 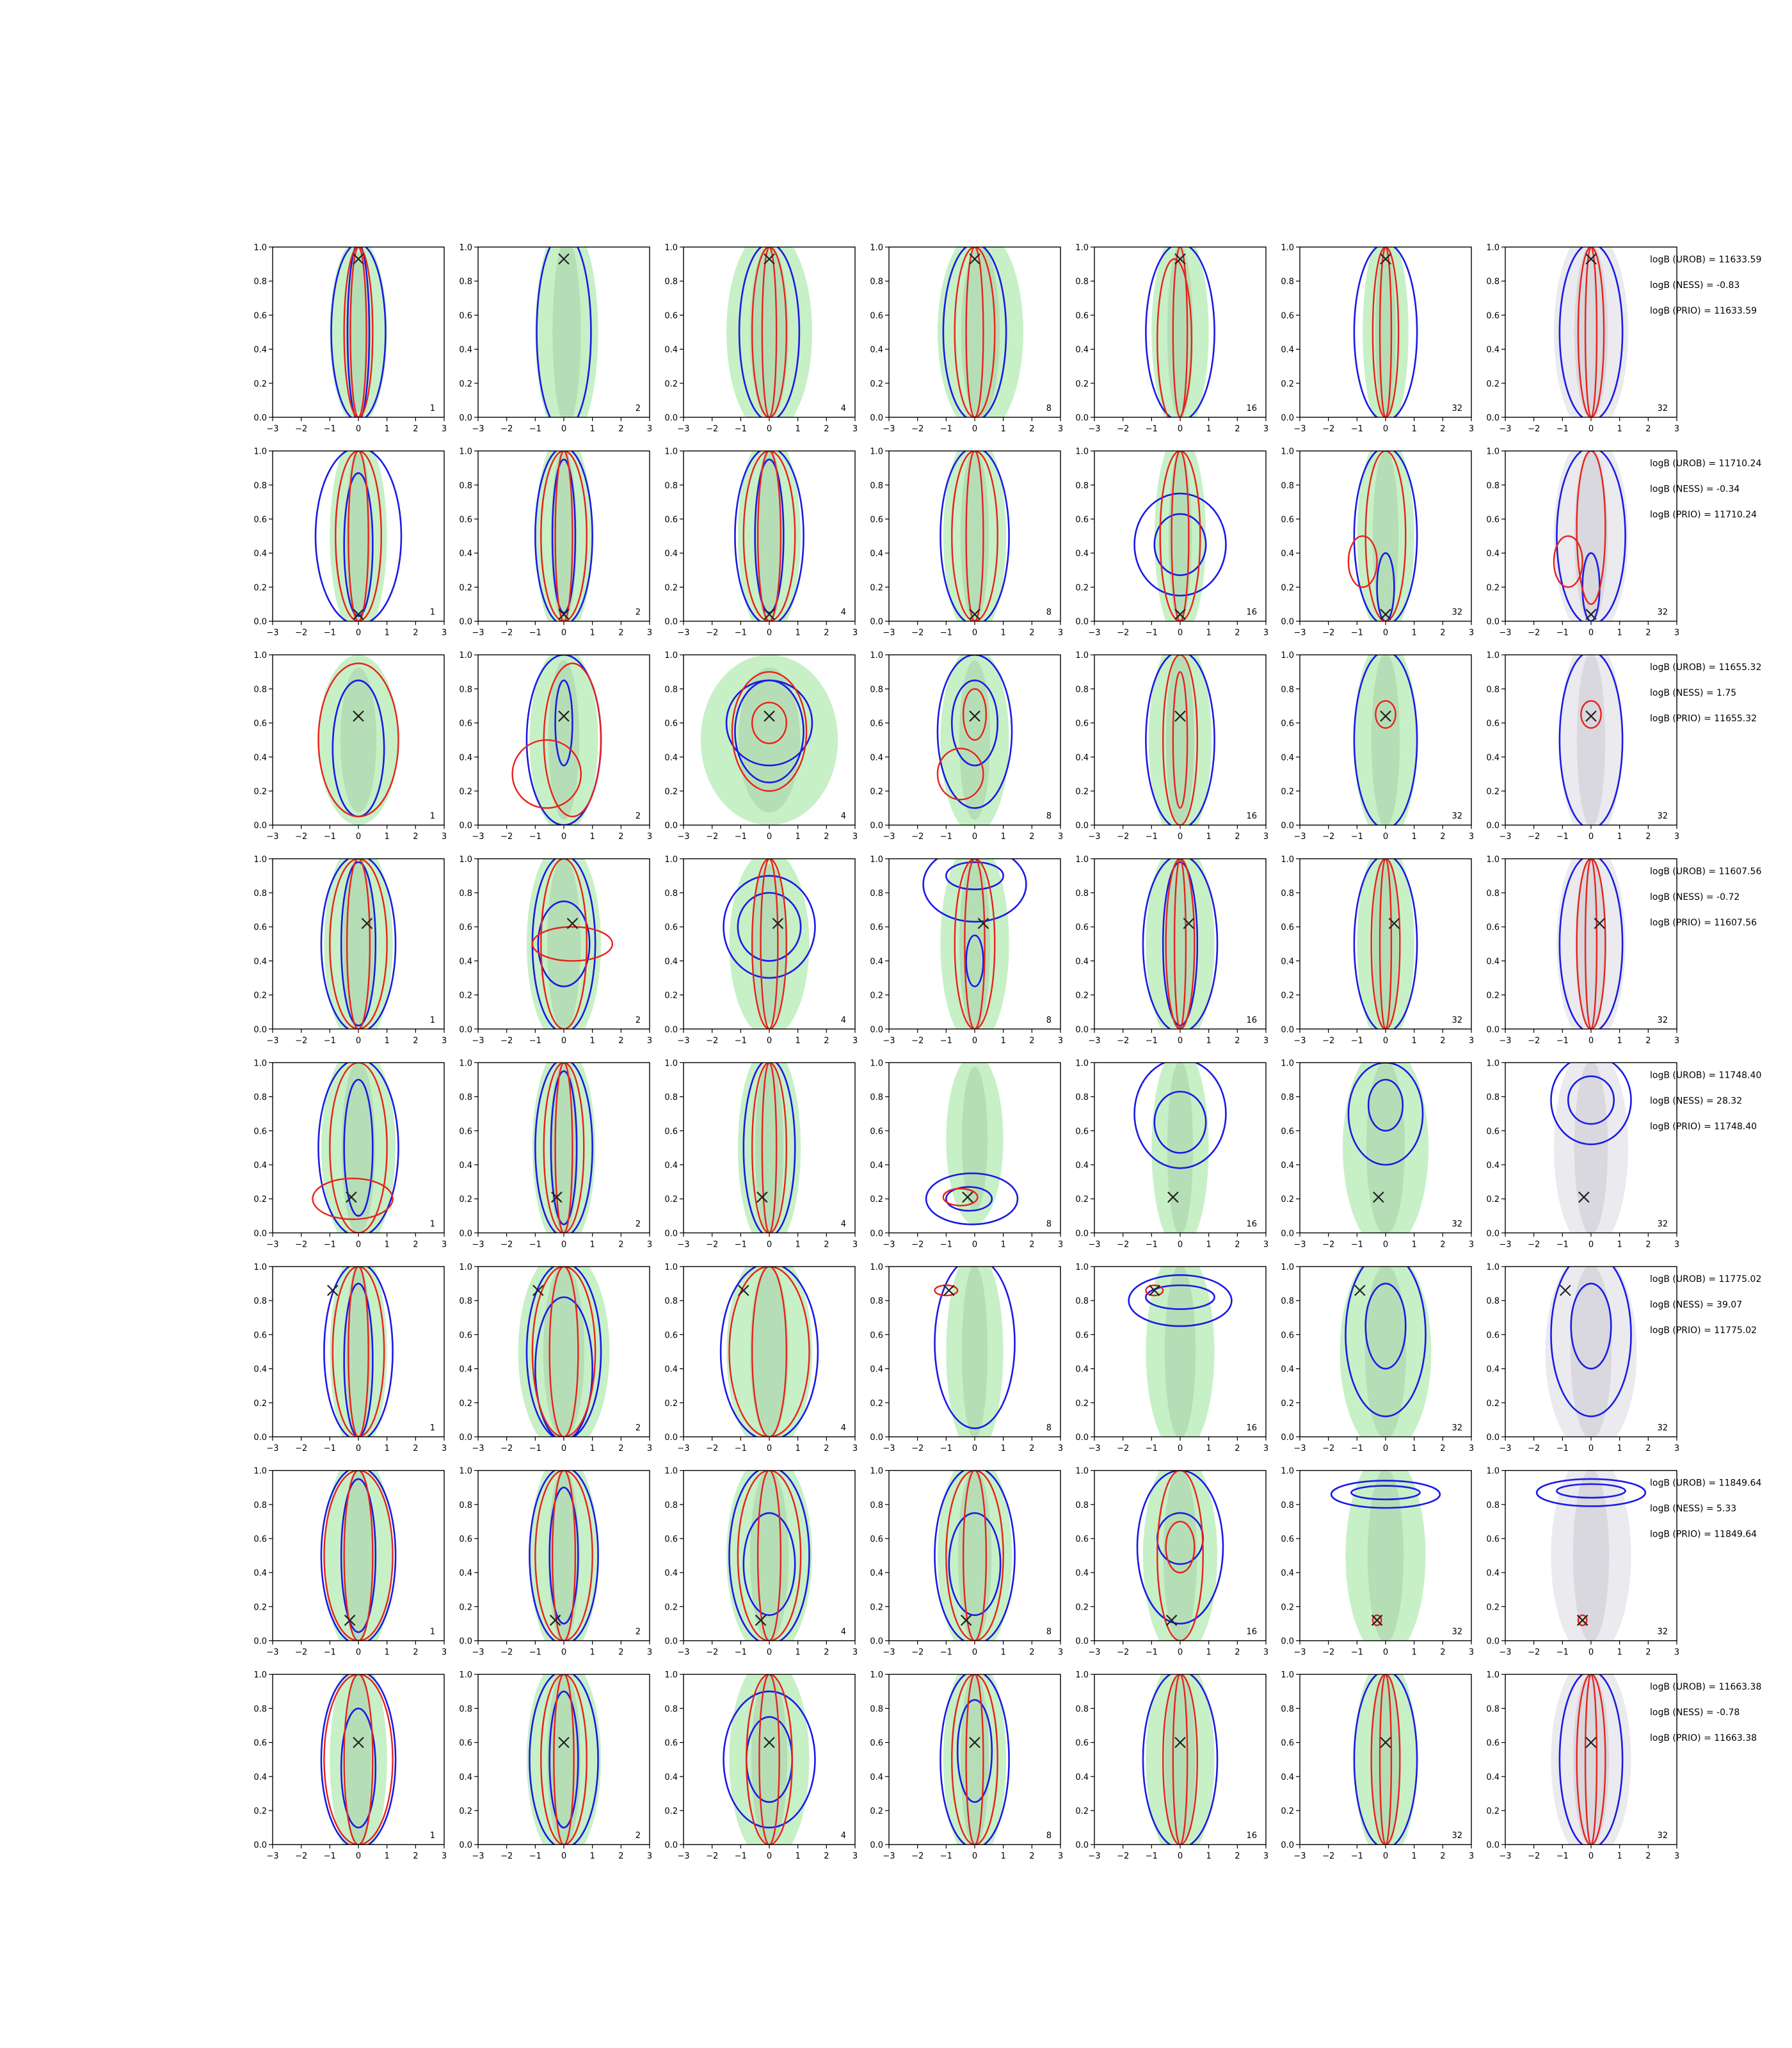 What do you see at coordinates (1377, 950) in the screenshot?
I see `panel-r4-c6: −3 −2 −1 0 1 2 3 0.0 0.2 0.4 0.6 0.8 1.0 32` at bounding box center [1377, 950].